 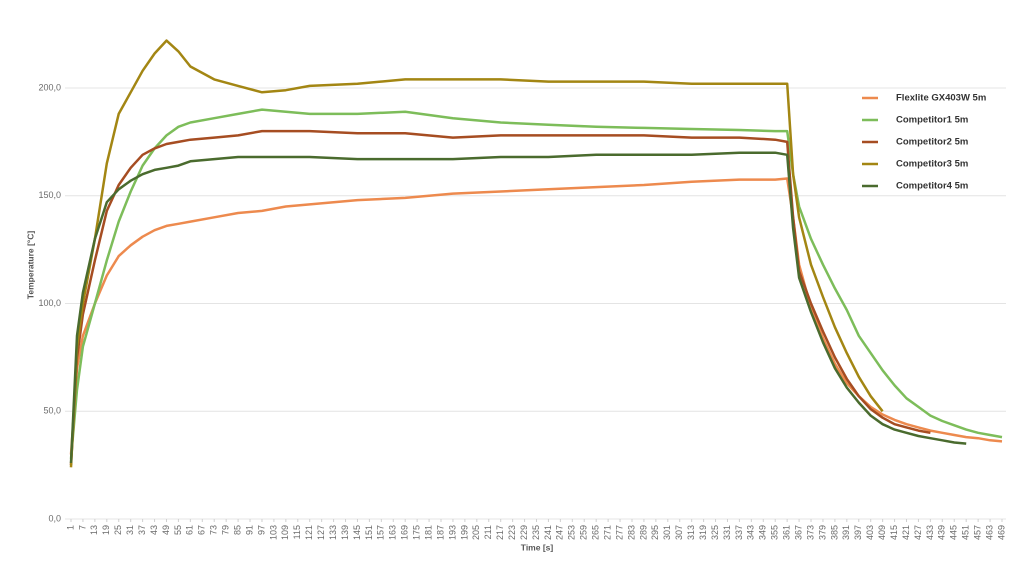 What do you see at coordinates (906, 532) in the screenshot?
I see `x-tick-label: 421` at bounding box center [906, 532].